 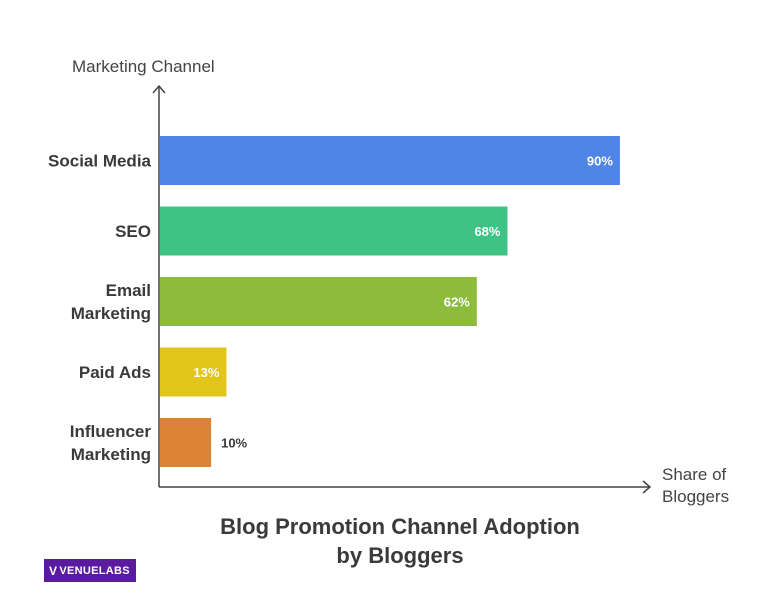 I want to click on x-axis-title-line-2: Bloggers, so click(x=695, y=496).